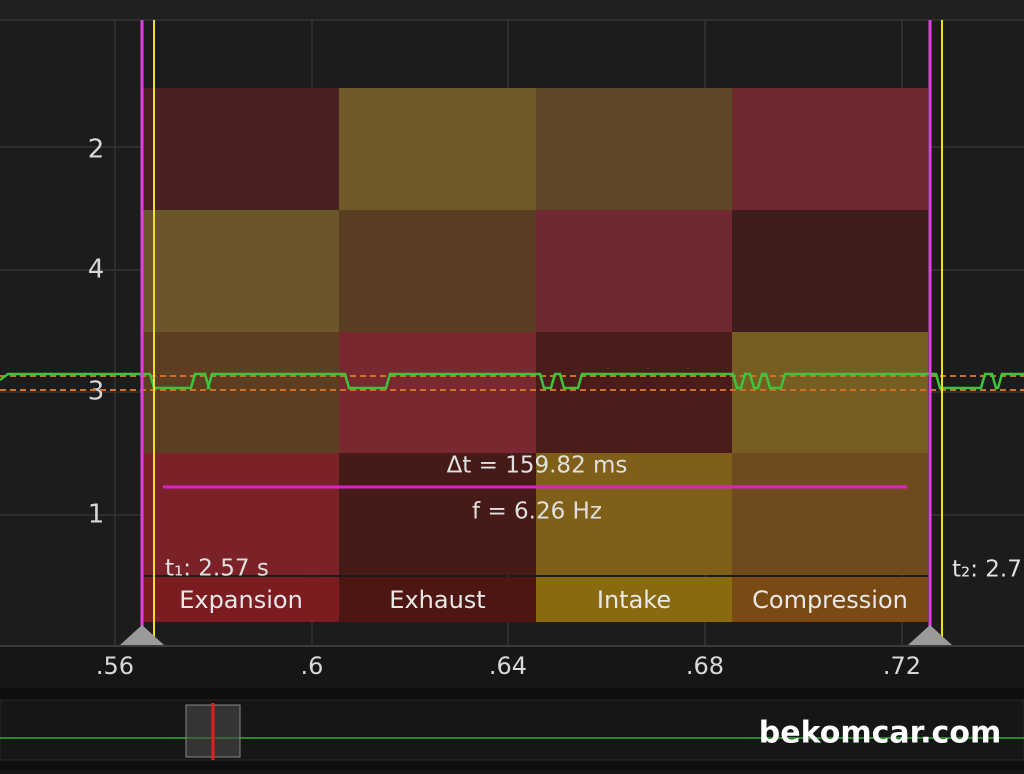 This screenshot has width=1024, height=774. What do you see at coordinates (96, 515) in the screenshot?
I see `y-label: 1` at bounding box center [96, 515].